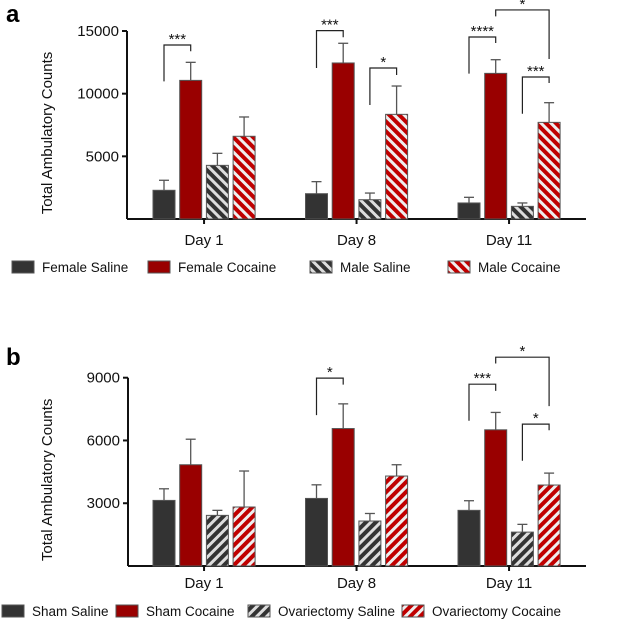  What do you see at coordinates (336, 611) in the screenshot?
I see `legend-label: Ovariectomy Saline` at bounding box center [336, 611].